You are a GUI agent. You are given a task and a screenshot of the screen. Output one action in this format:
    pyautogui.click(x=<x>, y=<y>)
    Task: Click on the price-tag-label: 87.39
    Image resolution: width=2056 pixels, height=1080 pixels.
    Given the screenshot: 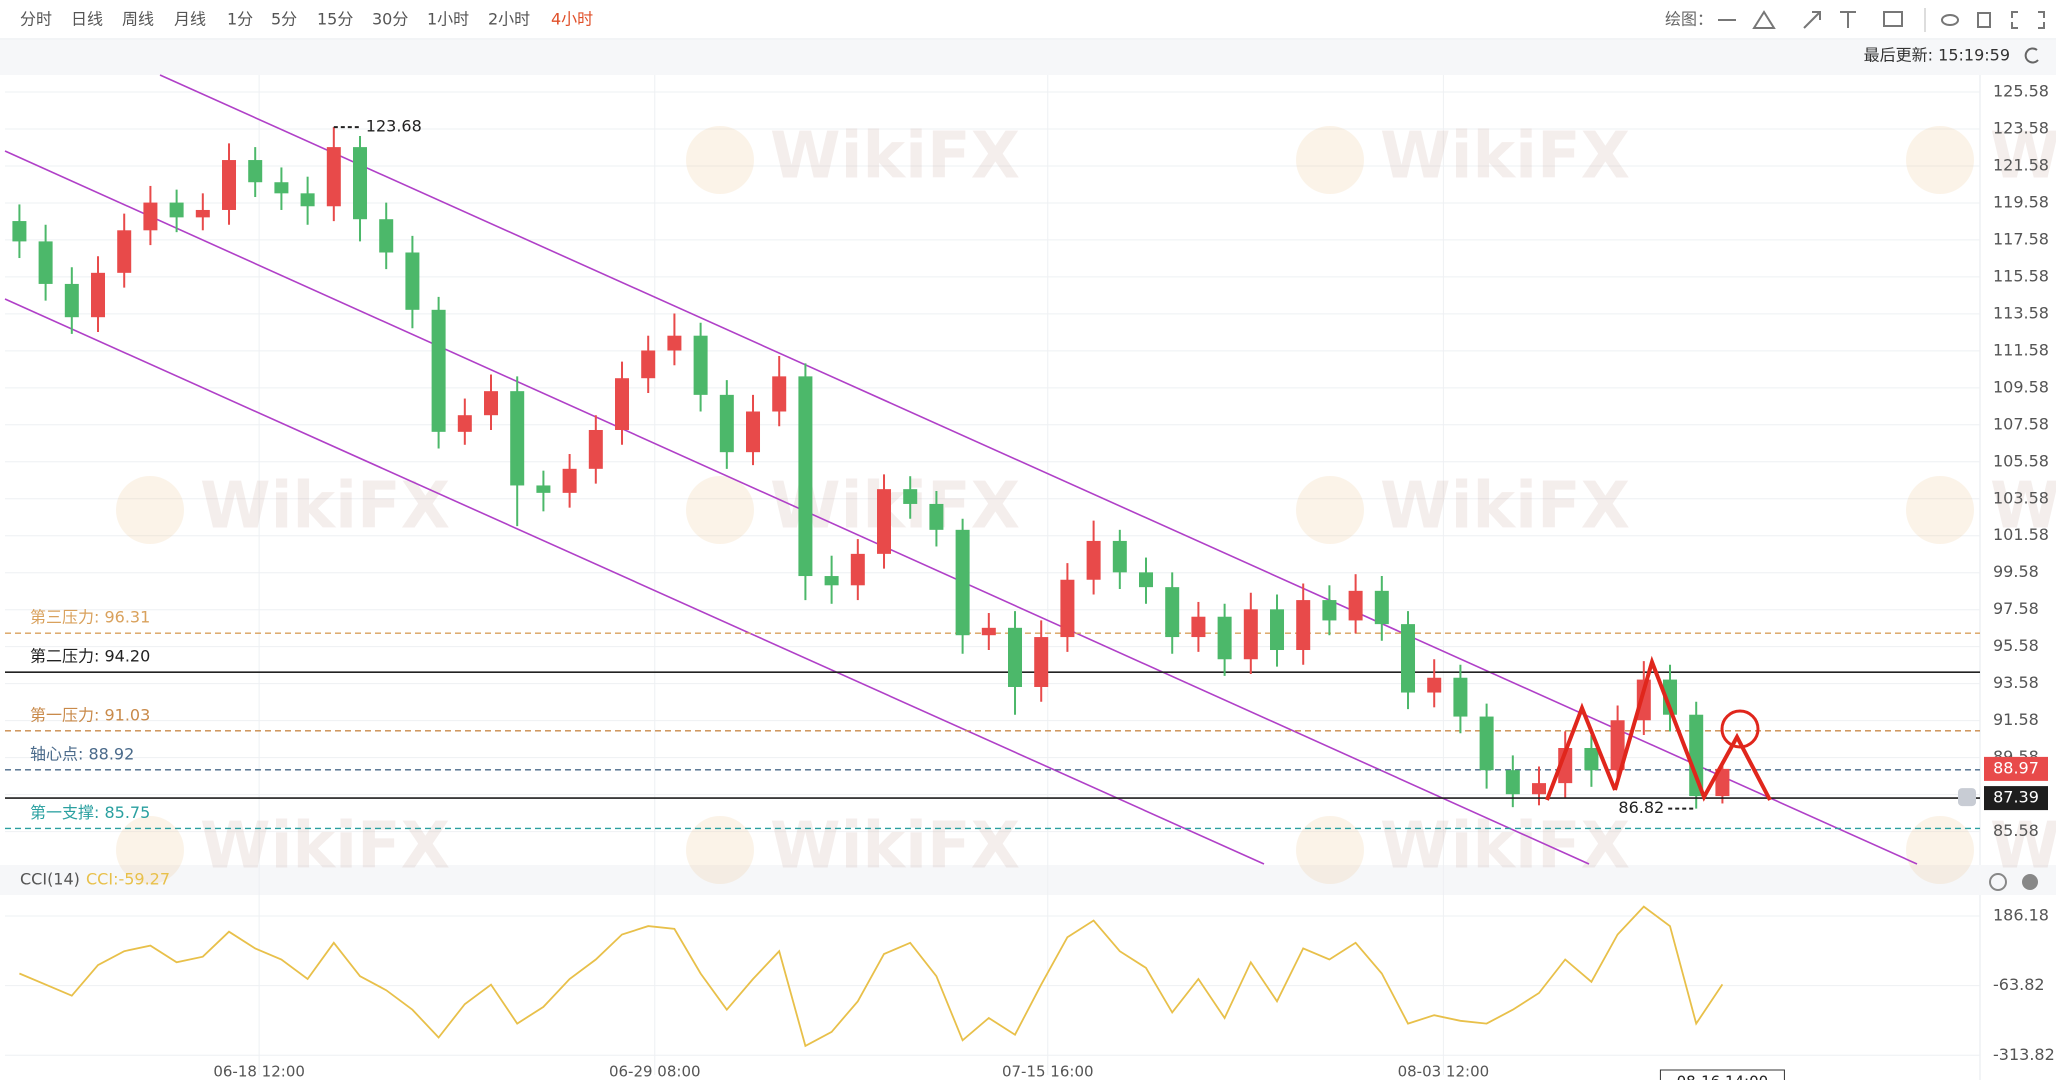 What is the action you would take?
    pyautogui.click(x=2016, y=797)
    